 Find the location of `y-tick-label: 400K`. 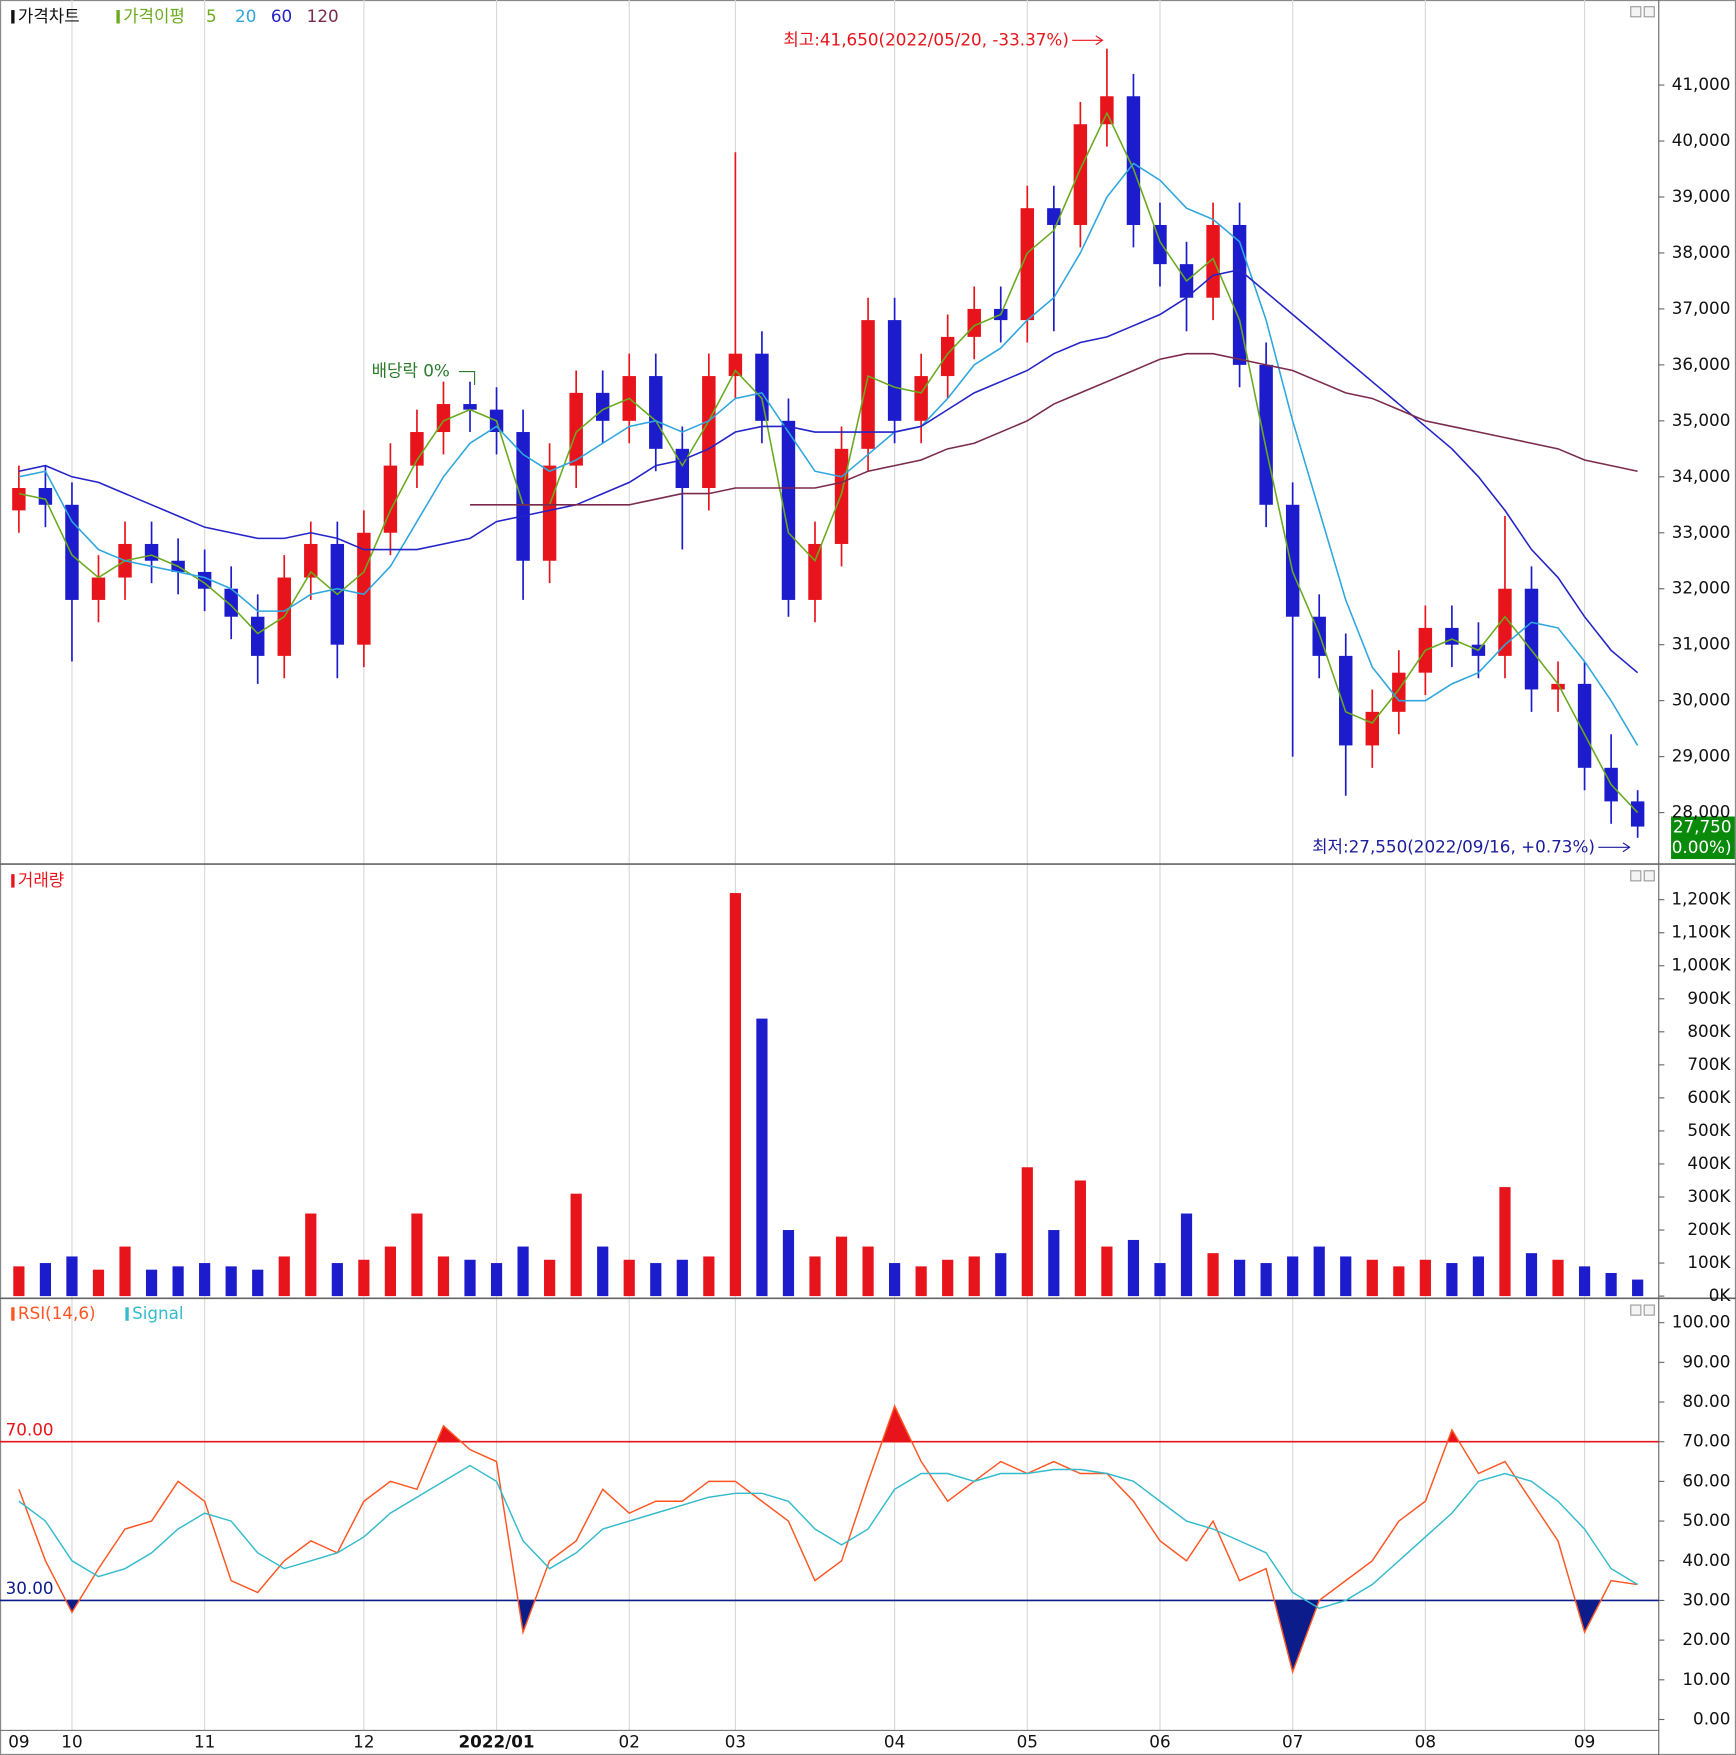

y-tick-label: 400K is located at coordinates (1709, 1163).